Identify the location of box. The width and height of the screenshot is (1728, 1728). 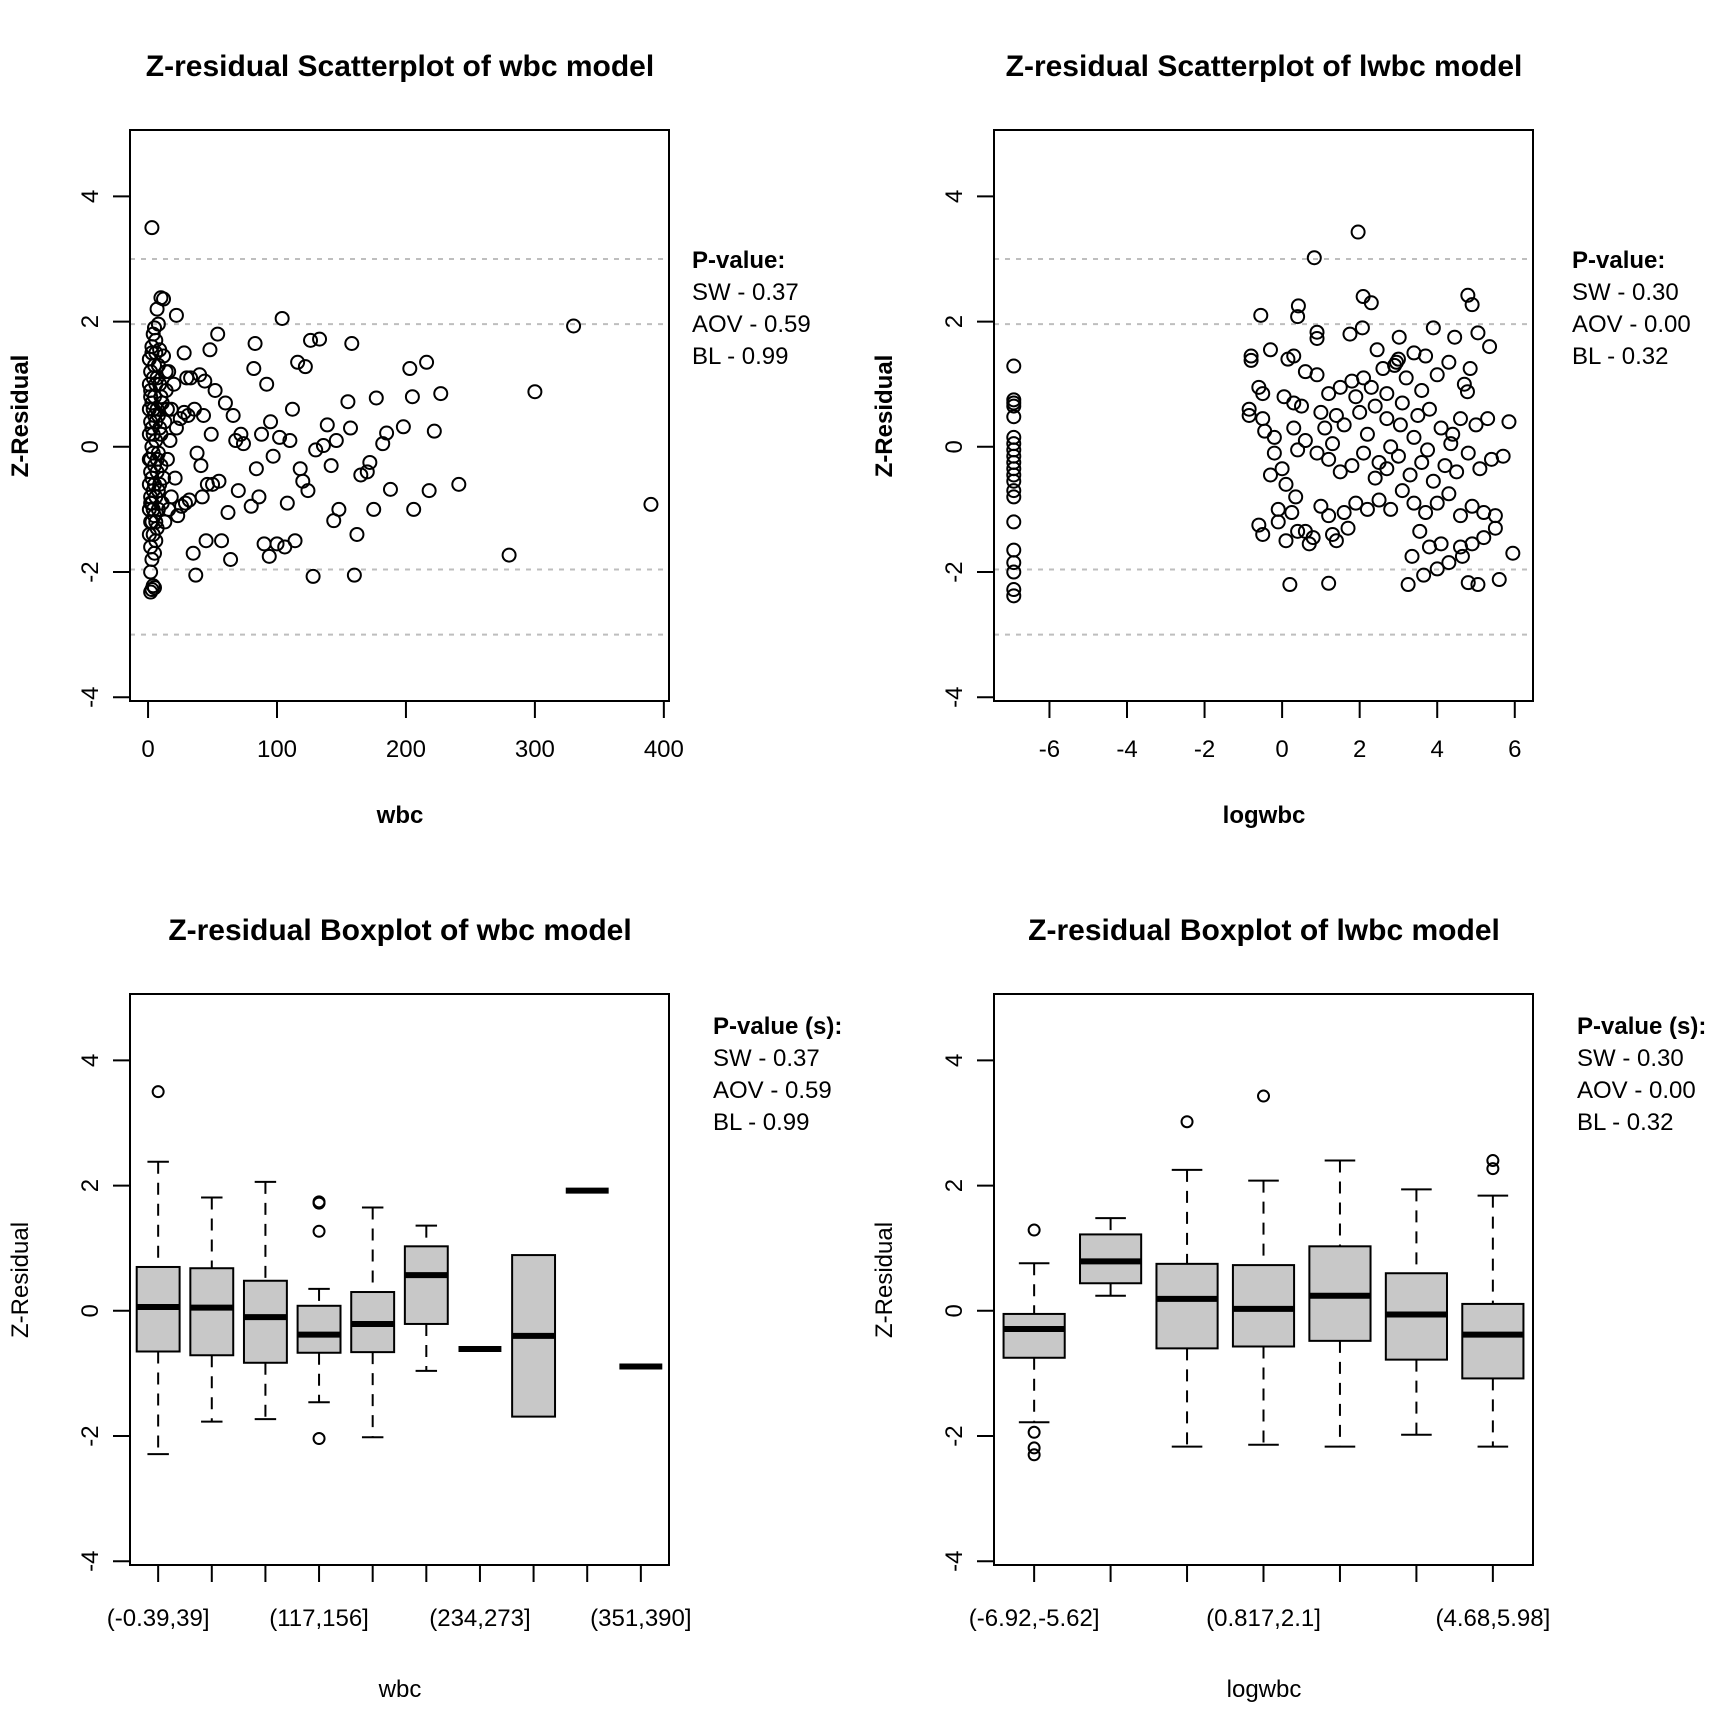
(1263, 1306).